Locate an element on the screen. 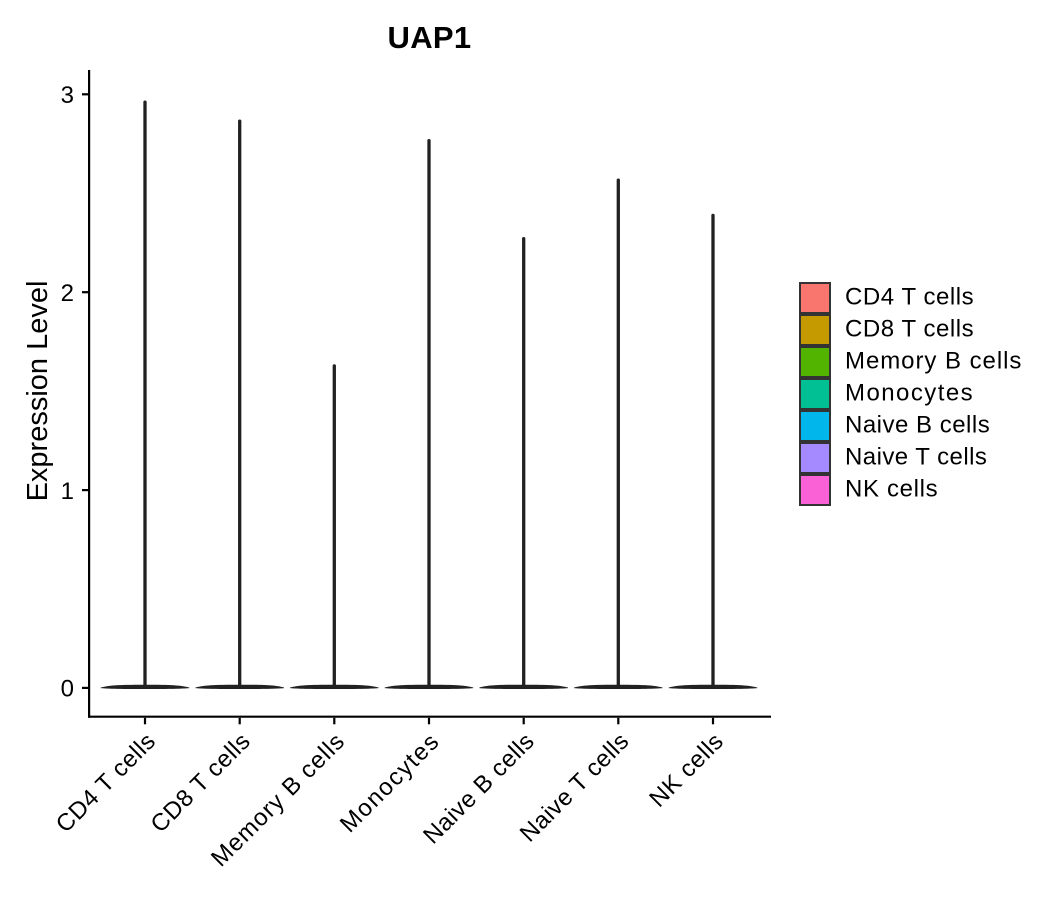 The image size is (1050, 900). svg-text: CD8 T cells is located at coordinates (909, 329).